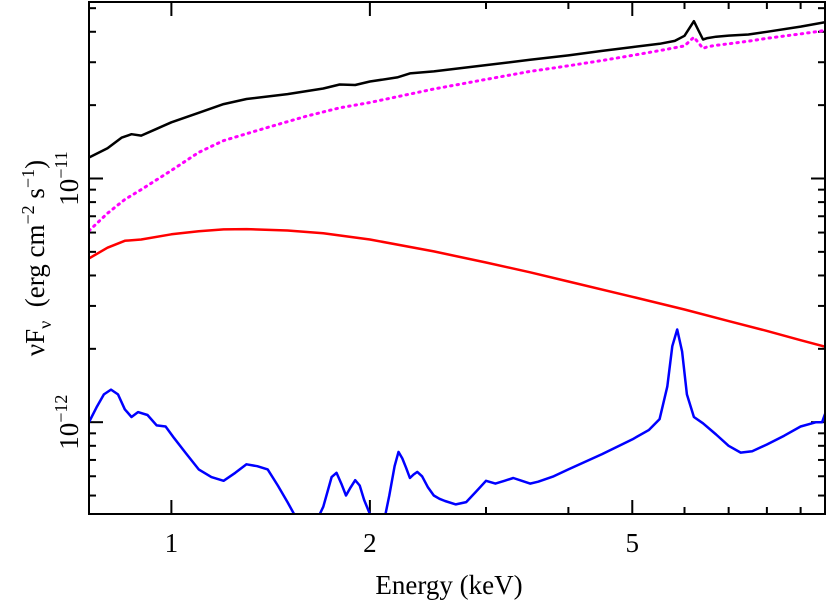  I want to click on y-tick-labels: 10−12 10−11, so click(67, 300).